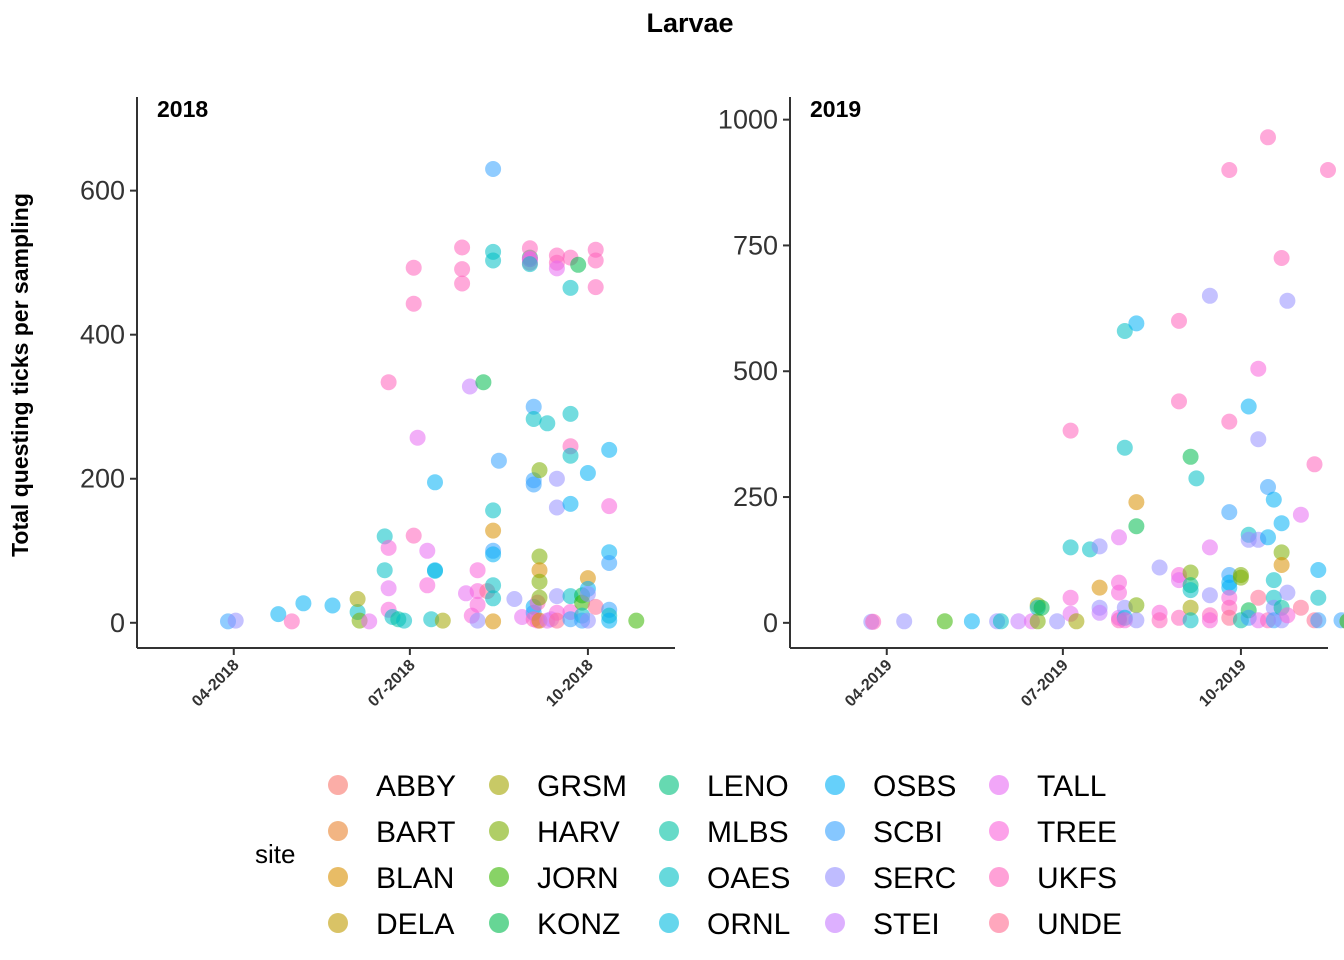  I want to click on legend-item-unde: UNDE, so click(1055, 924).